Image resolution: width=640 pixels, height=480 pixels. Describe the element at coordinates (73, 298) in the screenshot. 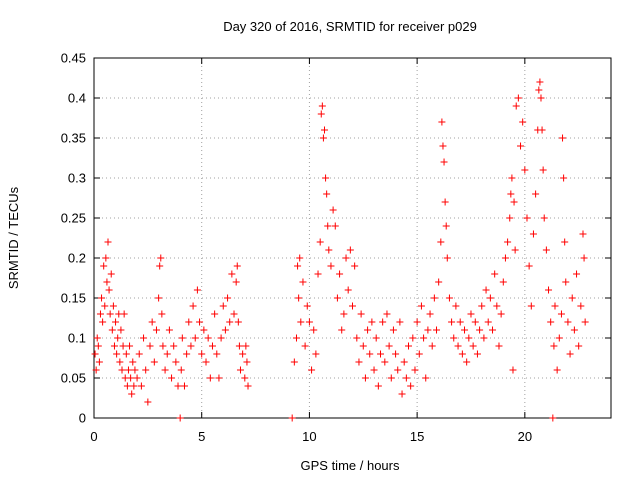

I see `y-tick-label: 0.15` at that location.